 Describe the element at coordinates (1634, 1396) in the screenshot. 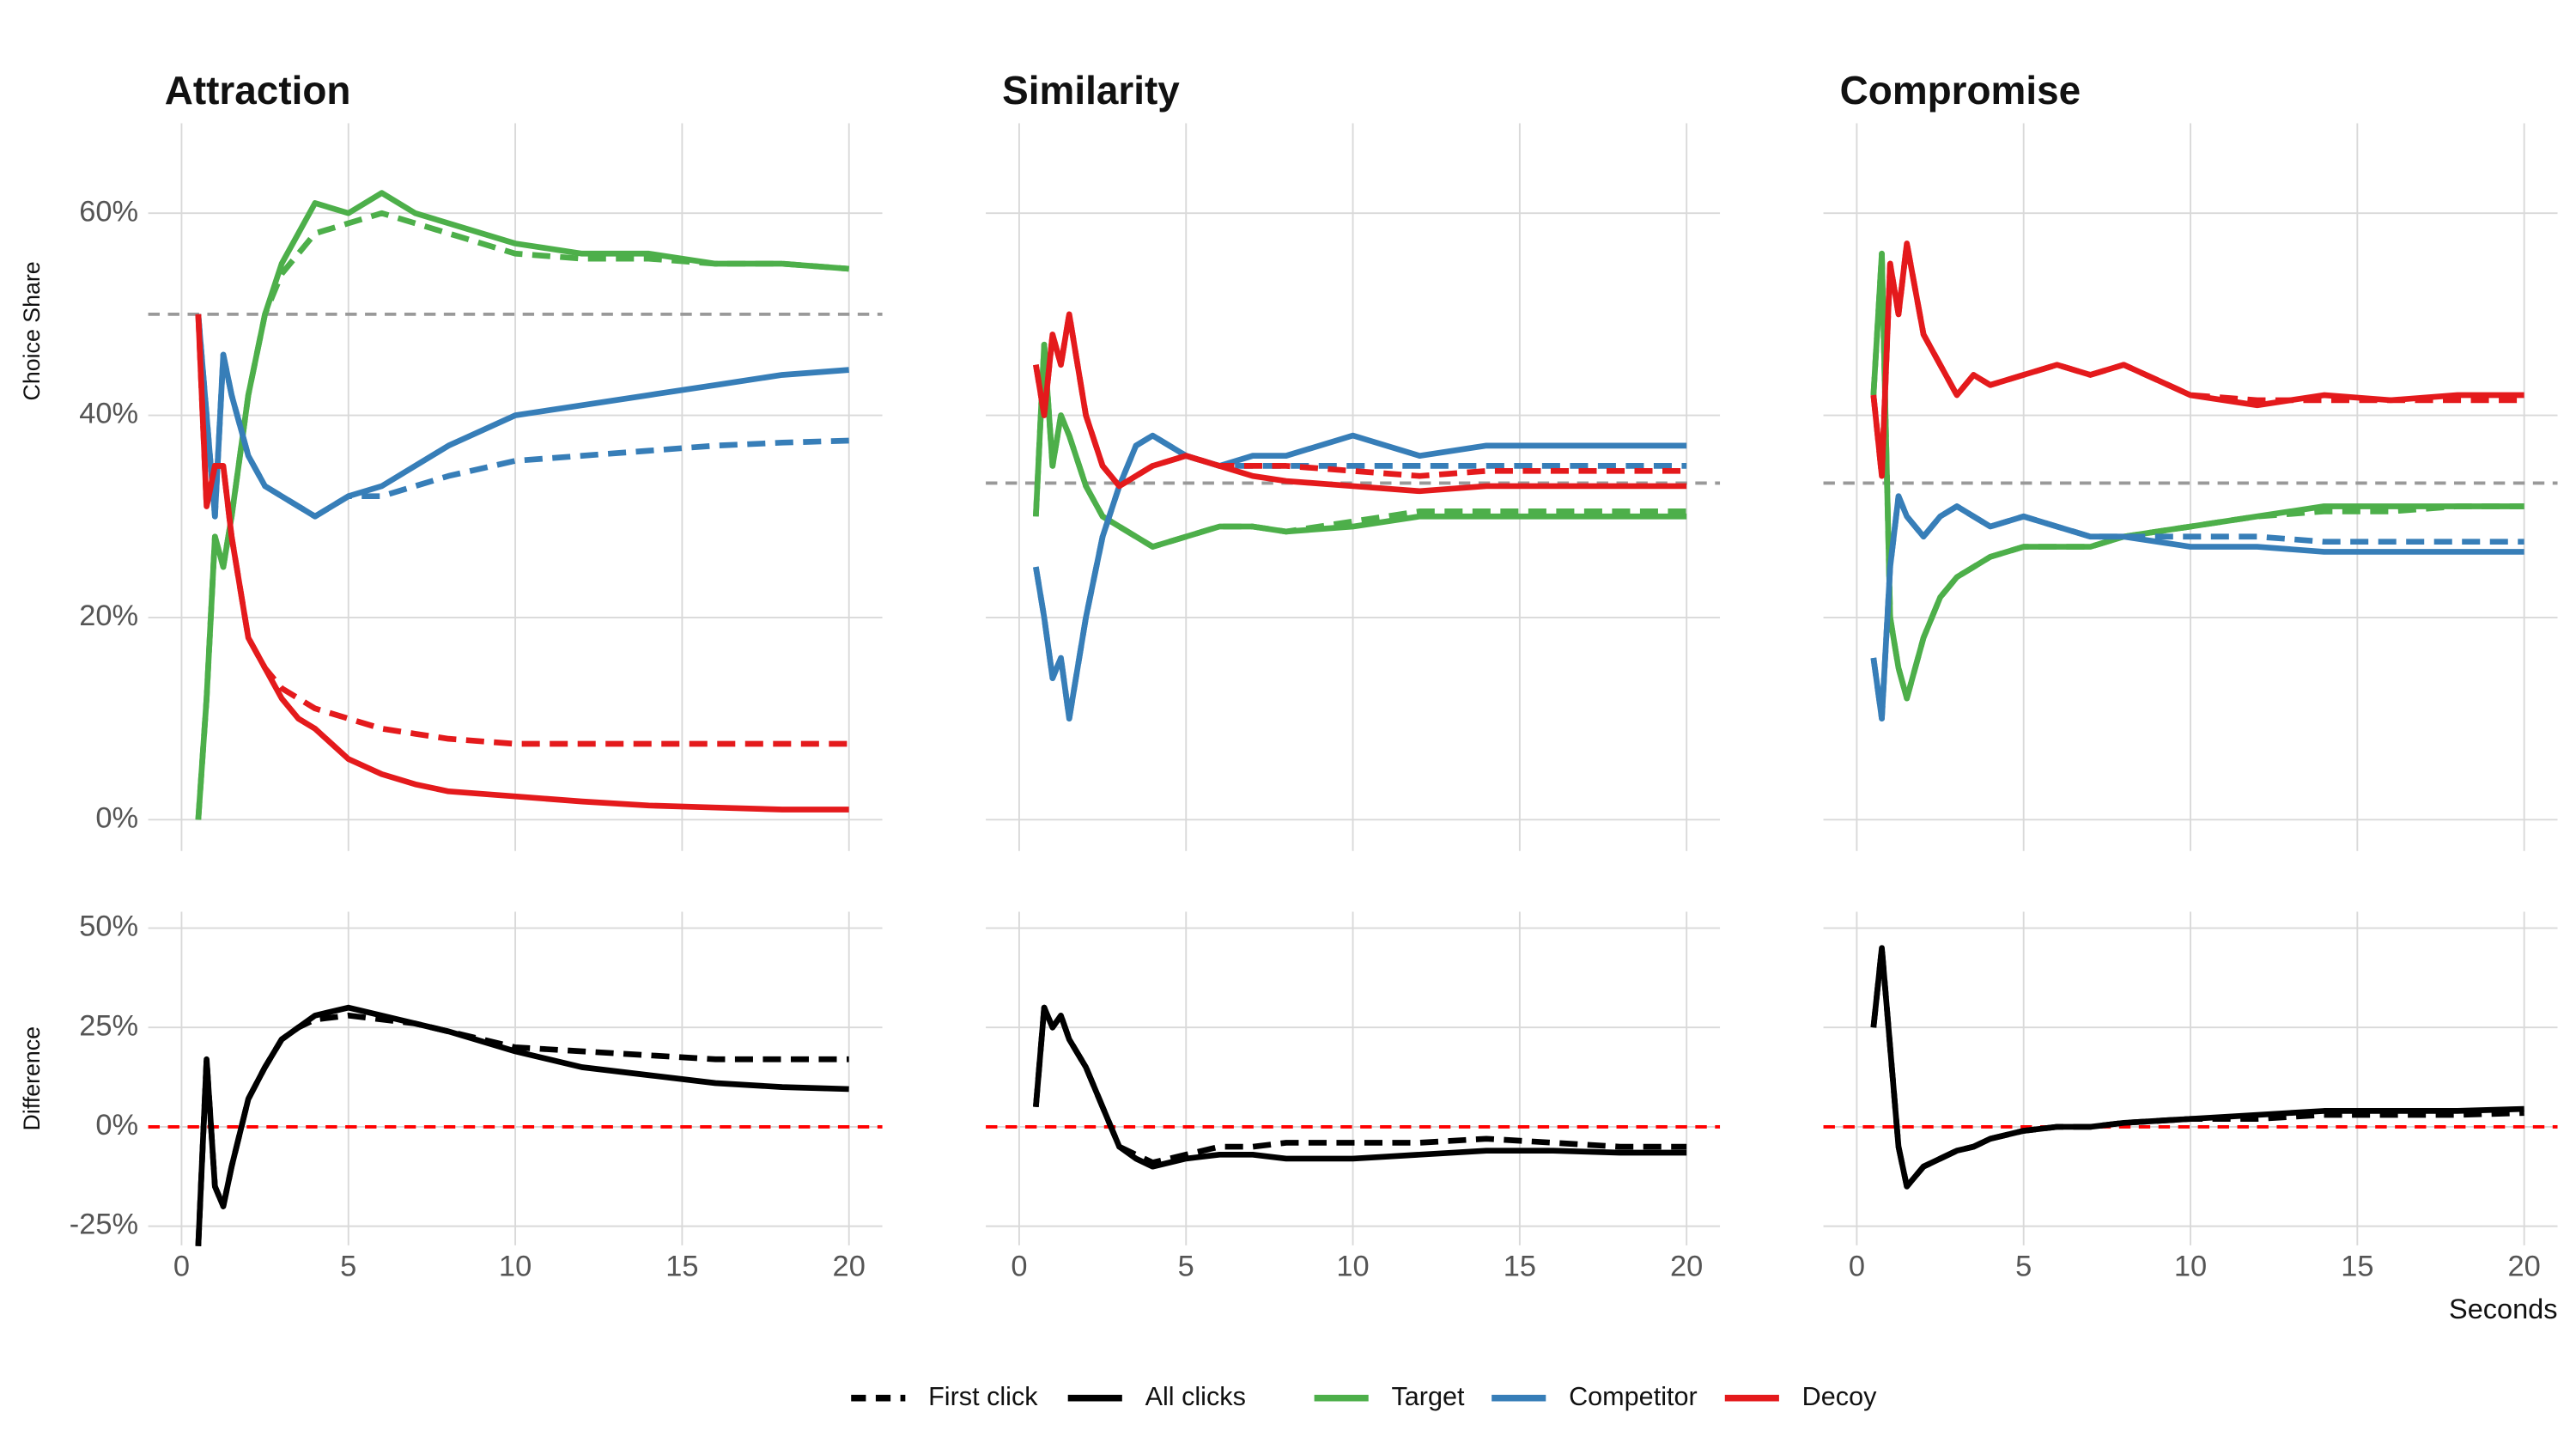

I see `legend-label: Competitor` at that location.